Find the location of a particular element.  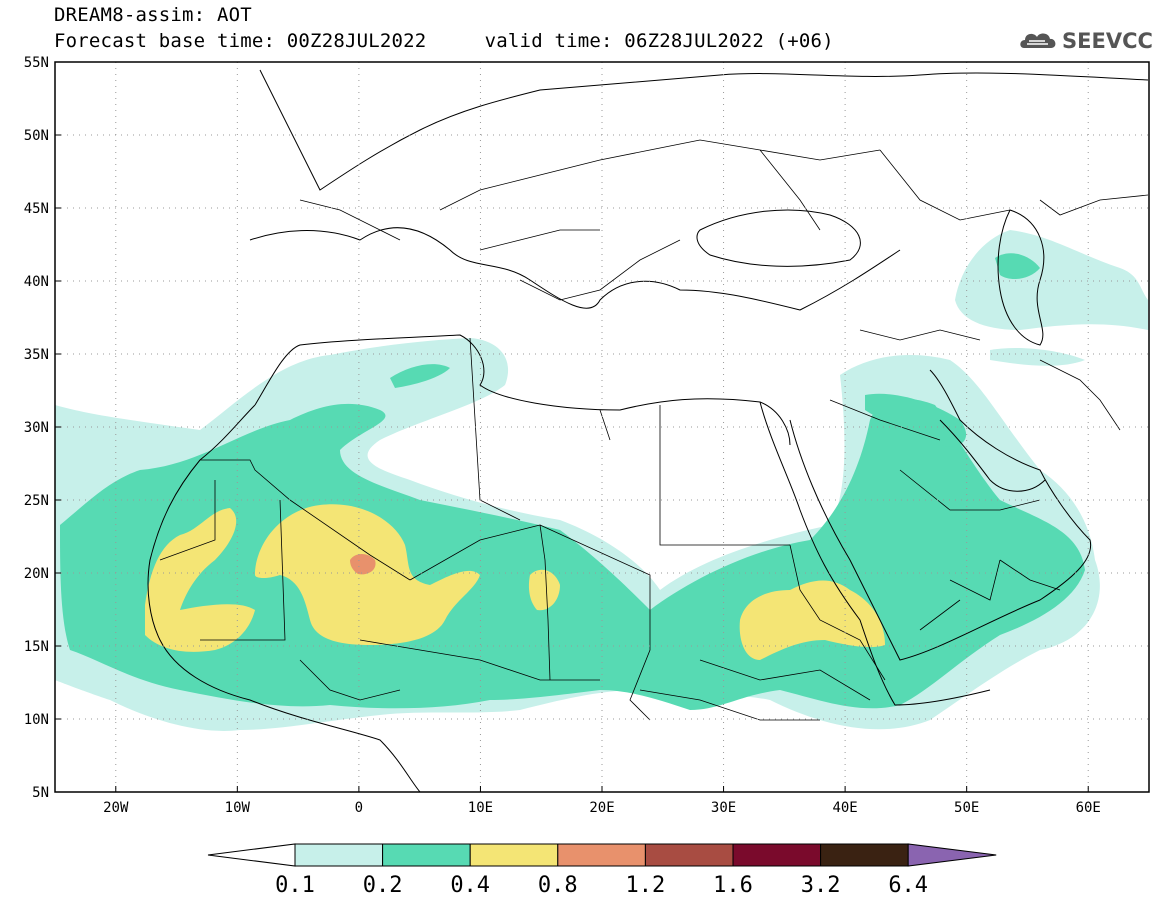

arabia-coast is located at coordinates (940, 515).